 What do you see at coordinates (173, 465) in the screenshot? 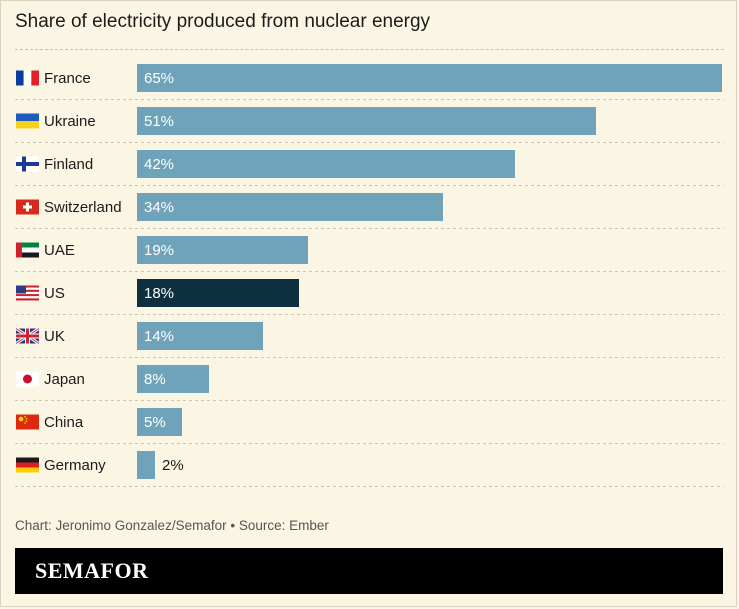
I see `value-label-germany: 2%` at bounding box center [173, 465].